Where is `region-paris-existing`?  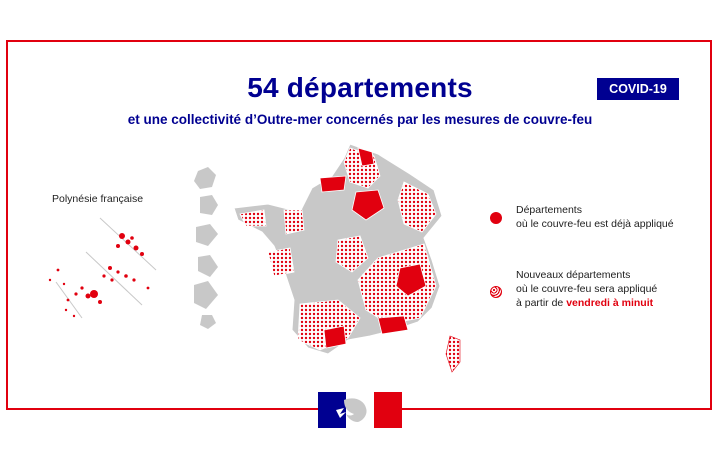
region-paris-existing is located at coordinates (368, 205).